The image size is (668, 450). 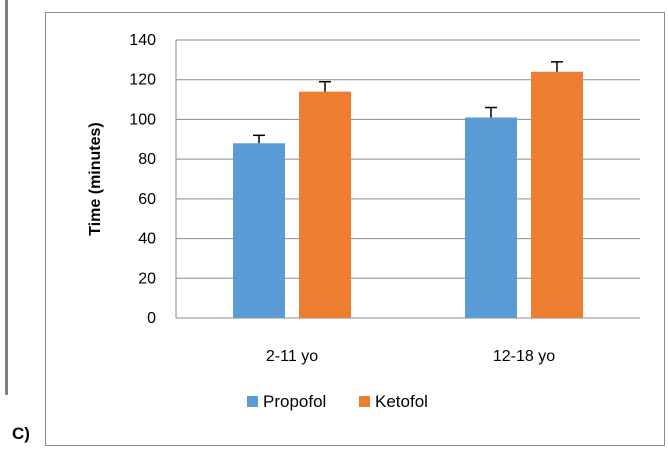 I want to click on legend-label-ketofol: Ketofol, so click(x=401, y=401).